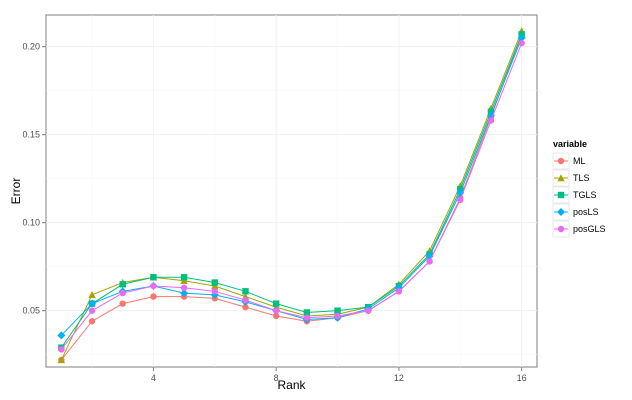  I want to click on y-tick-label: 0.15, so click(31, 135).